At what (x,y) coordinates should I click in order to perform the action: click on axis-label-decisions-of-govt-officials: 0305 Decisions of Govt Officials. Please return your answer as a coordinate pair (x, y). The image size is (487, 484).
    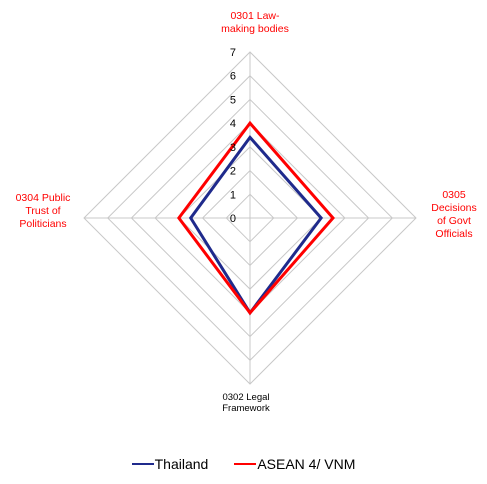
    Looking at the image, I should click on (454, 214).